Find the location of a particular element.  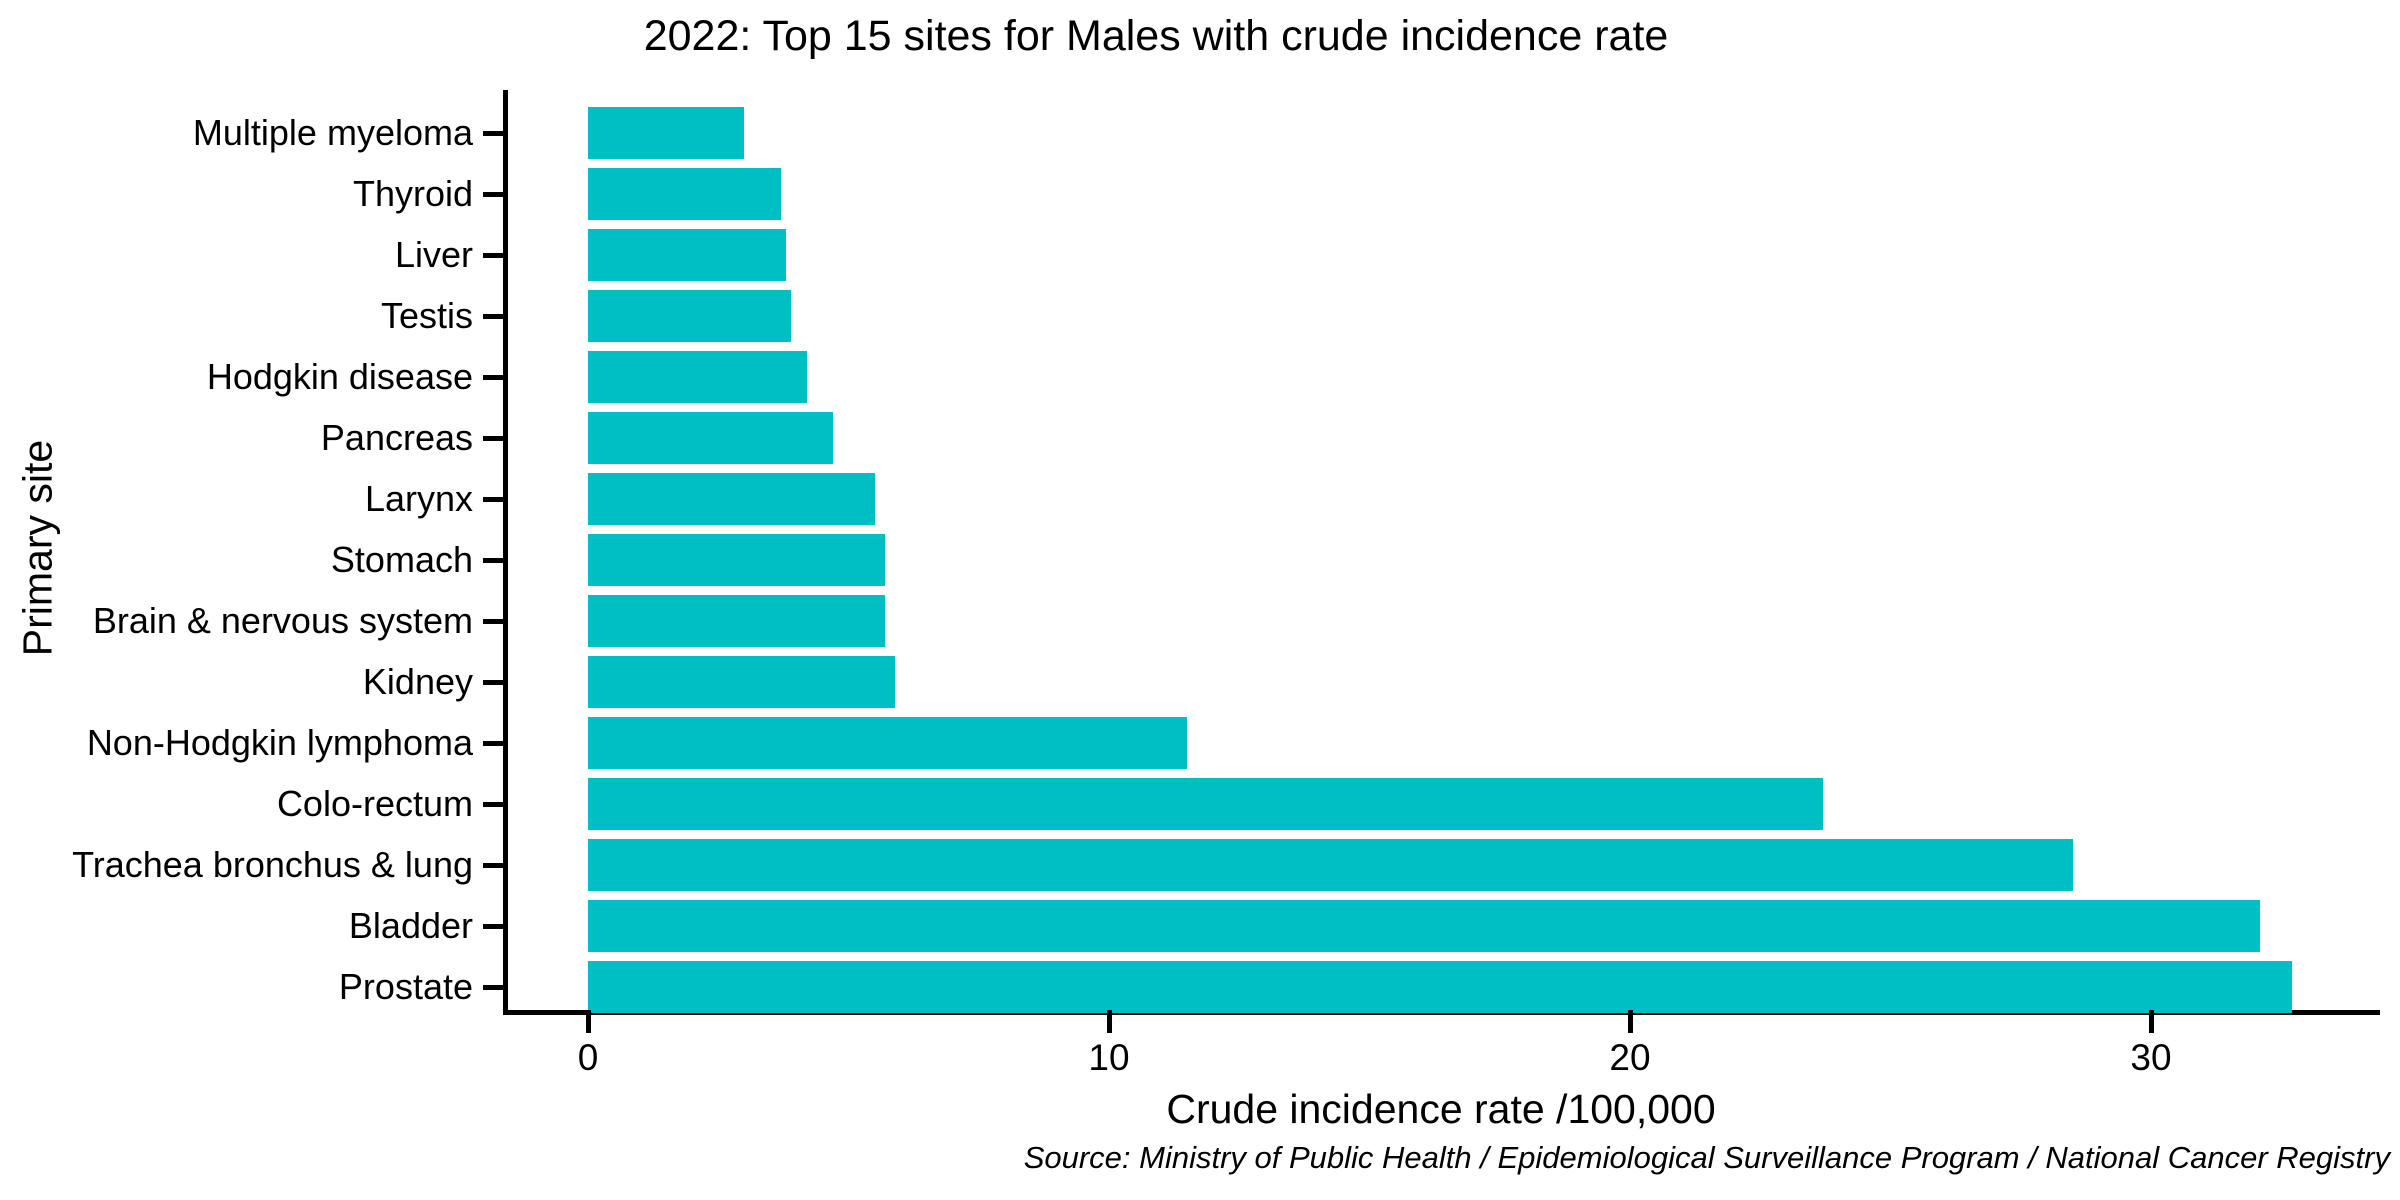

x-tick-label-30: 30 is located at coordinates (2151, 1057).